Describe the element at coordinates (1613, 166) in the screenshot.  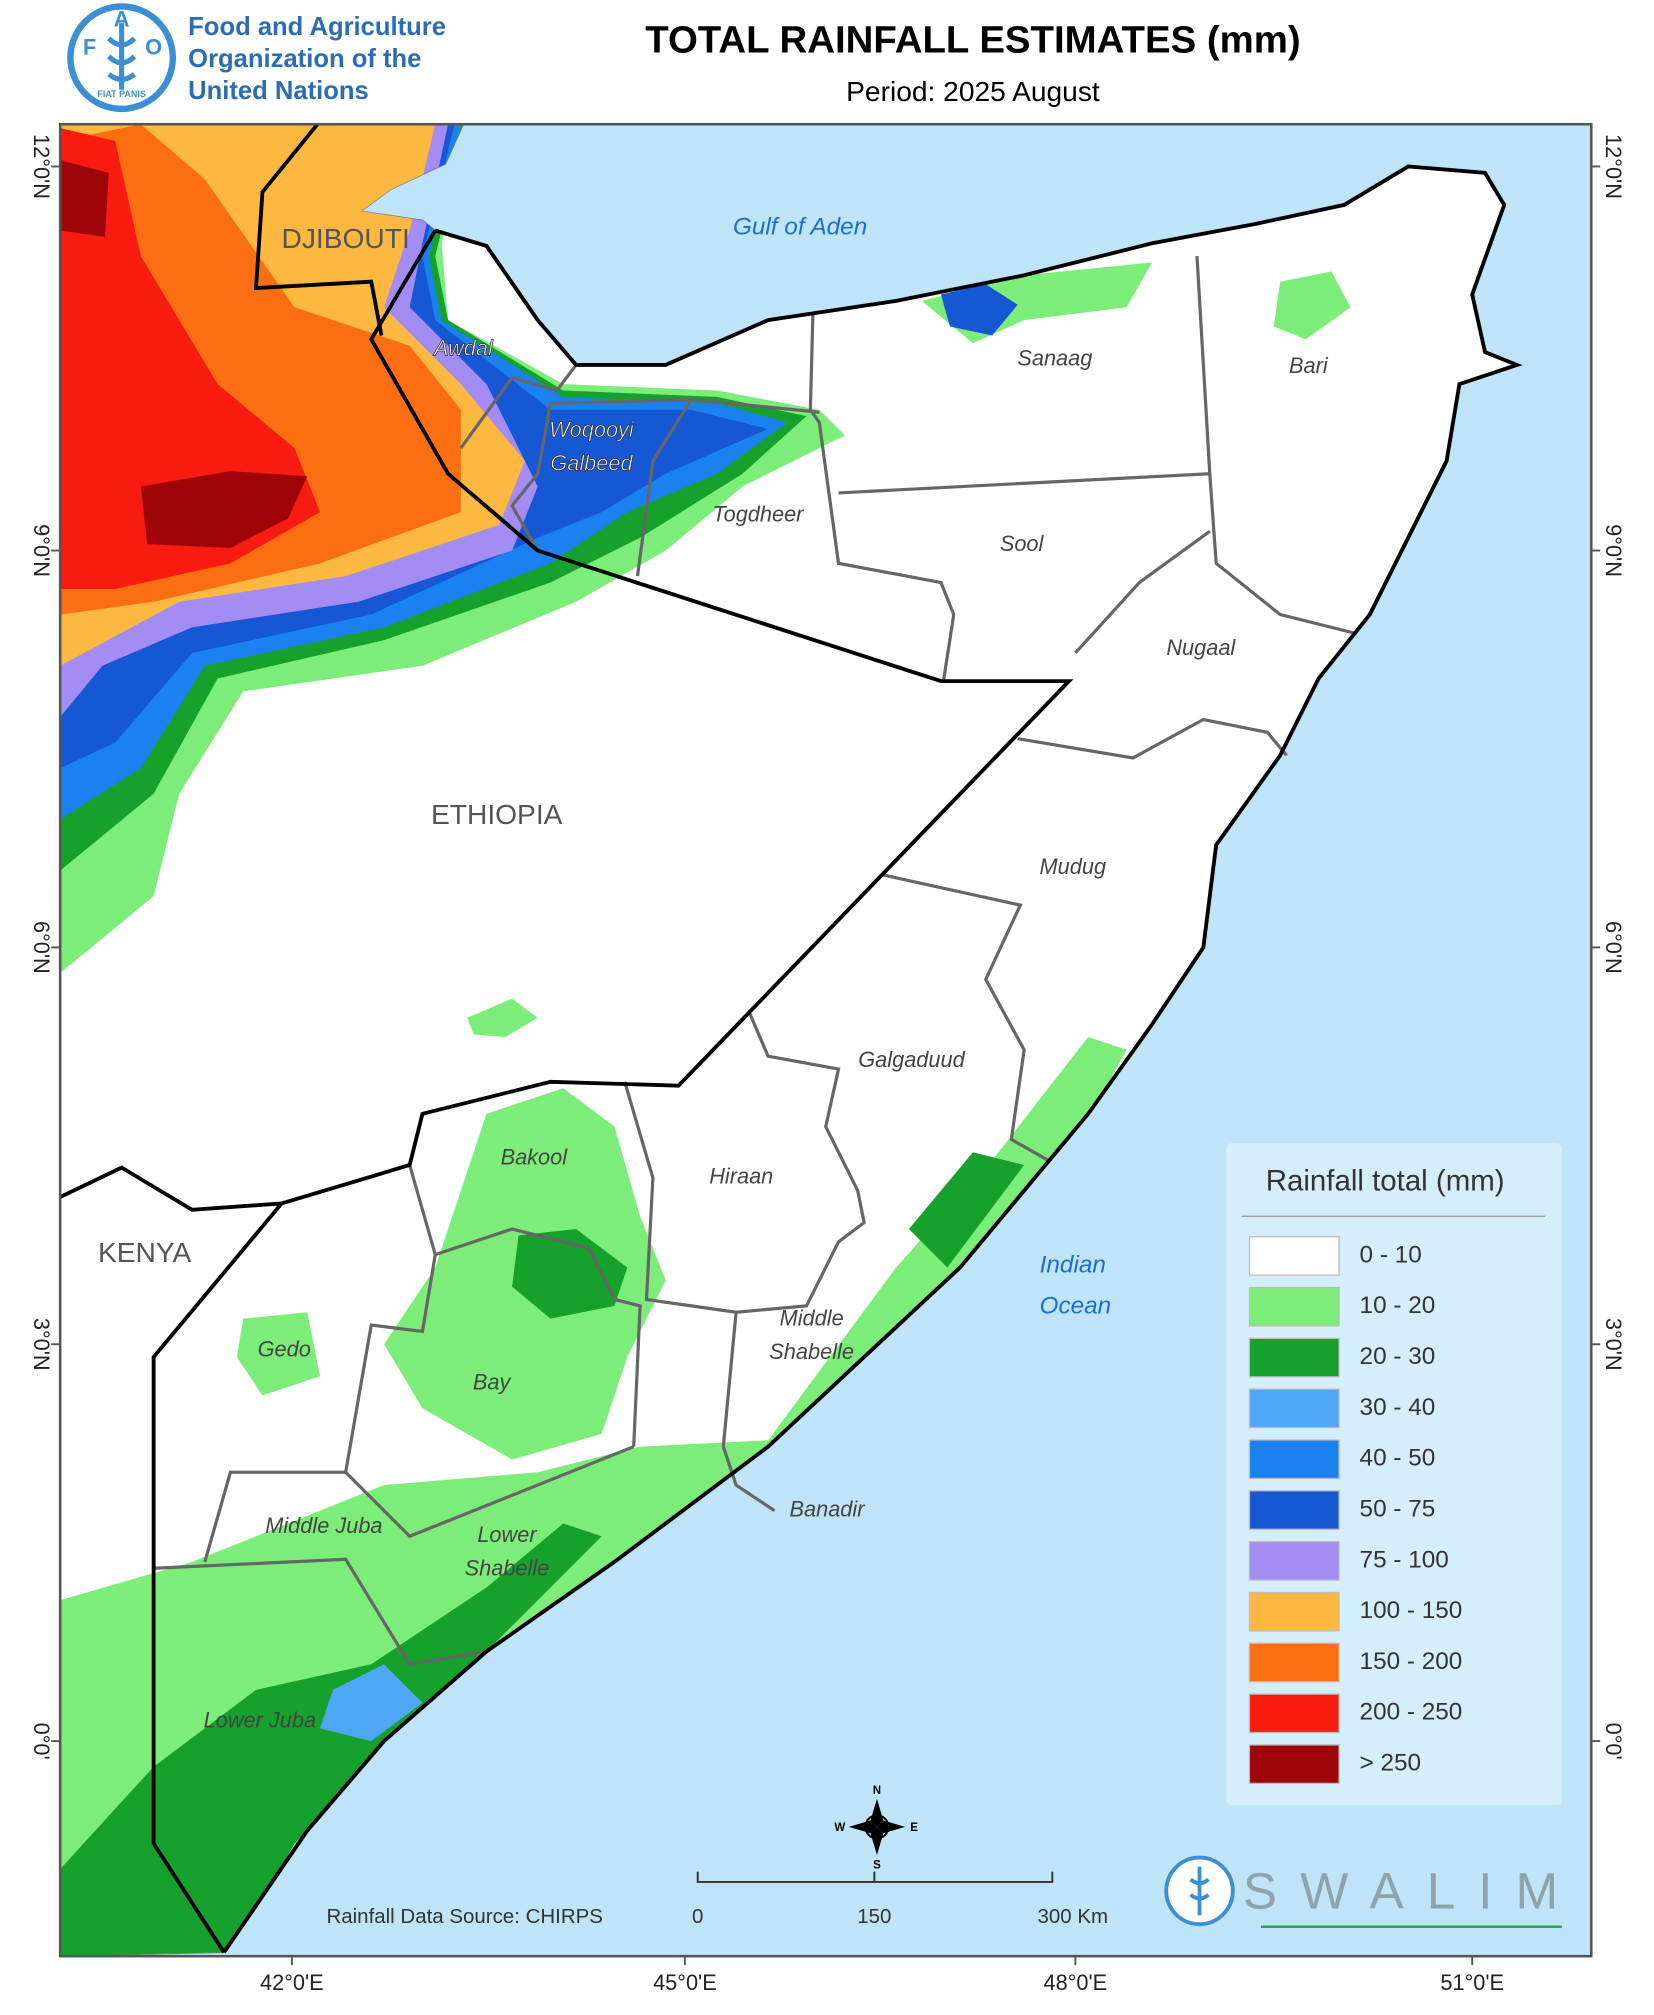
I see `lat-label: 12°0'N` at that location.